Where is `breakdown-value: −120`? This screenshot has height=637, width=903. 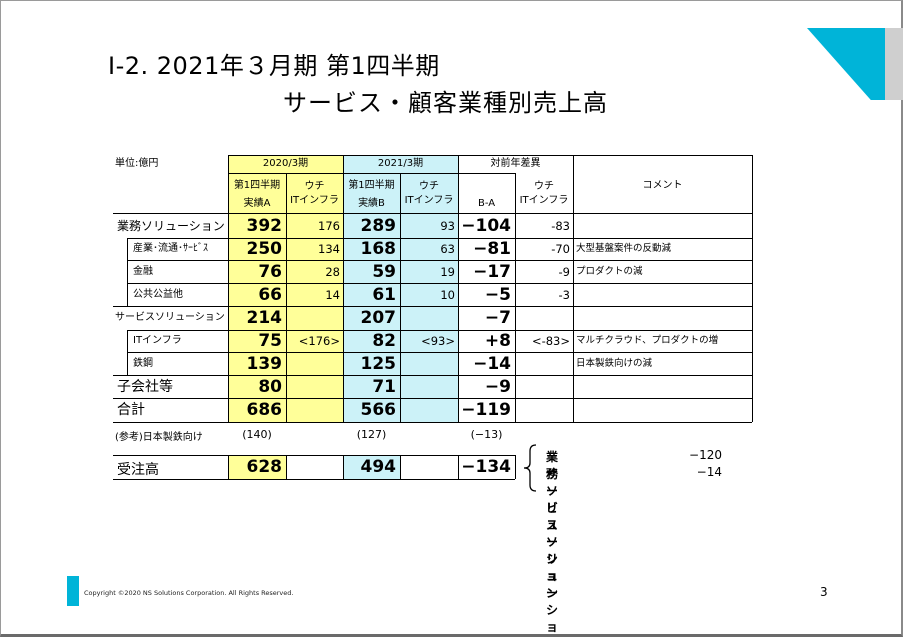 breakdown-value: −120 is located at coordinates (705, 455).